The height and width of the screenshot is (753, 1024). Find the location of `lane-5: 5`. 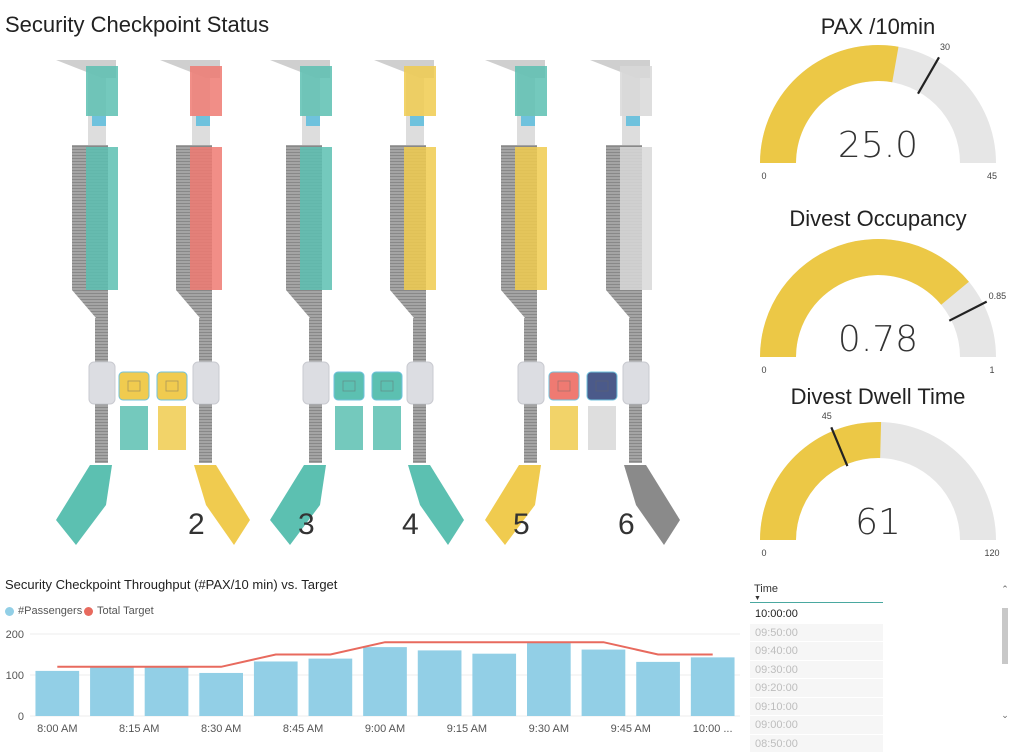

lane-5: 5 is located at coordinates (516, 302).